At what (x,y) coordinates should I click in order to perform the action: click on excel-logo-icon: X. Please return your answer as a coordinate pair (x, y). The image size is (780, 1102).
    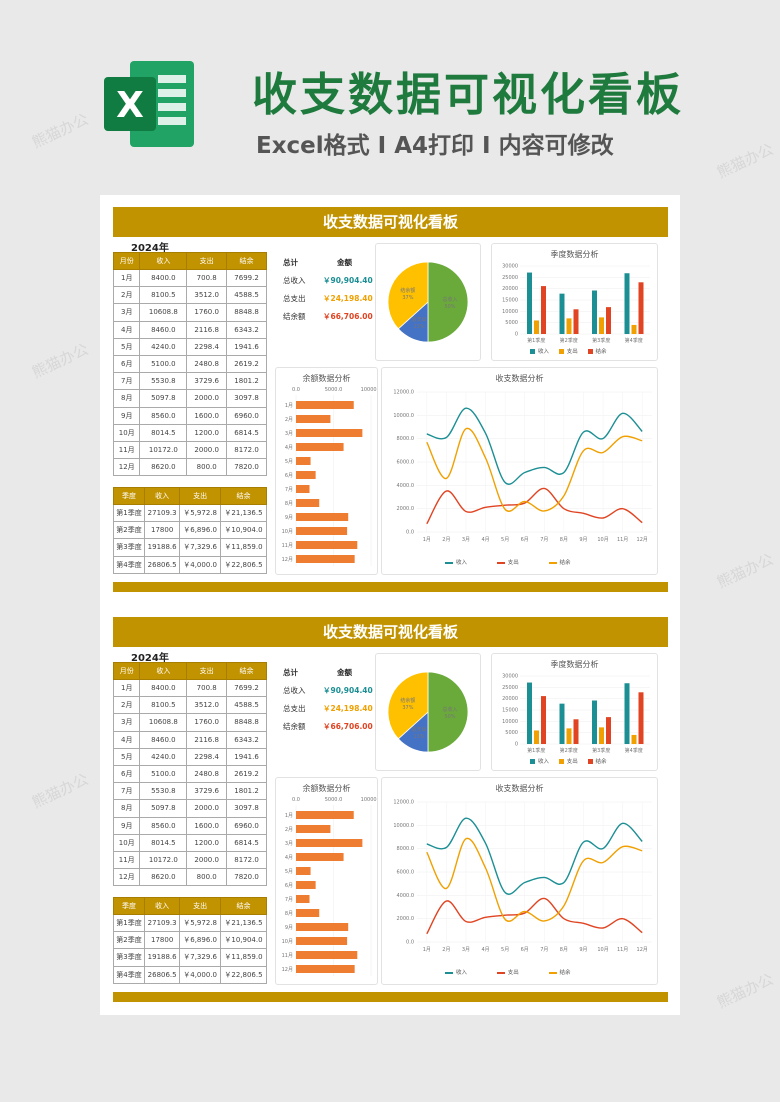
    Looking at the image, I should click on (149, 104).